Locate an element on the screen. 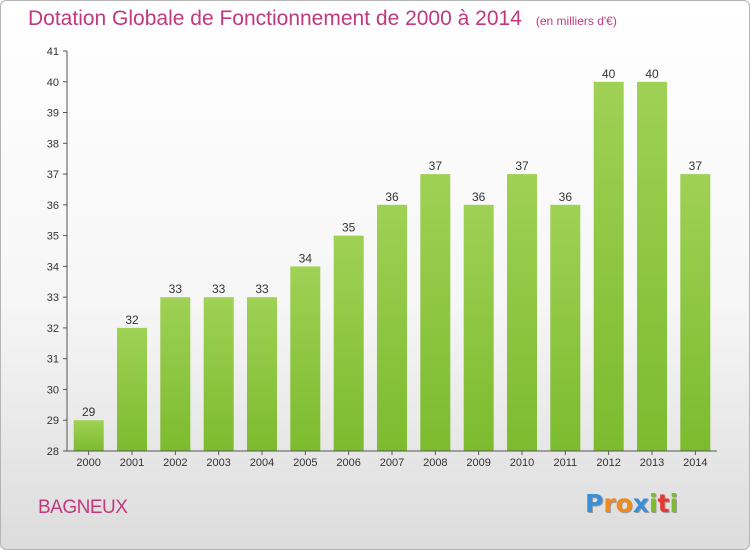 The width and height of the screenshot is (750, 550). value-label-2004: 33 is located at coordinates (262, 289).